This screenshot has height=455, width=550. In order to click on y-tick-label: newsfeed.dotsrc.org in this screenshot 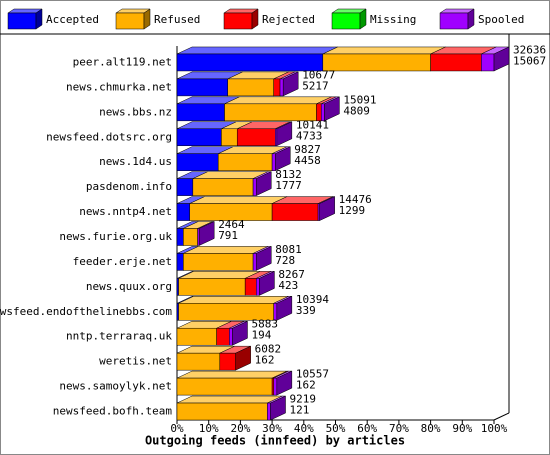, I will do `click(109, 136)`.